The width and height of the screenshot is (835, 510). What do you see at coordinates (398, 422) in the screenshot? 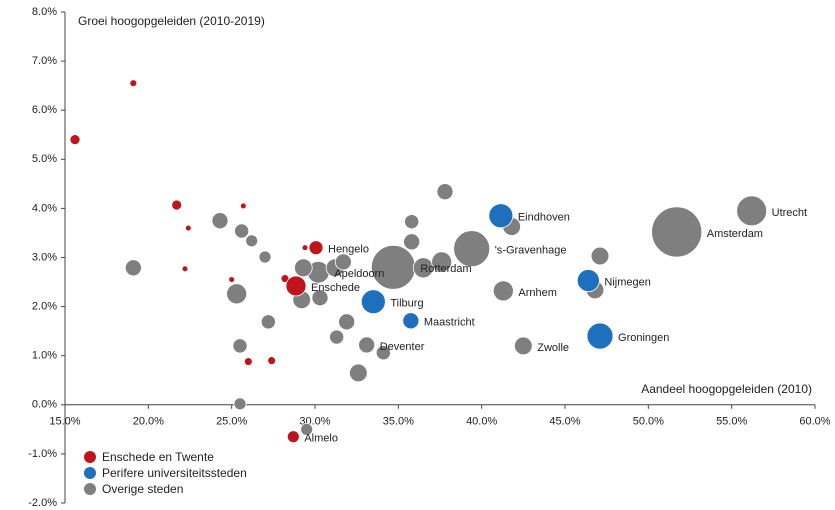
I see `x-tick-label: 35.0%` at bounding box center [398, 422].